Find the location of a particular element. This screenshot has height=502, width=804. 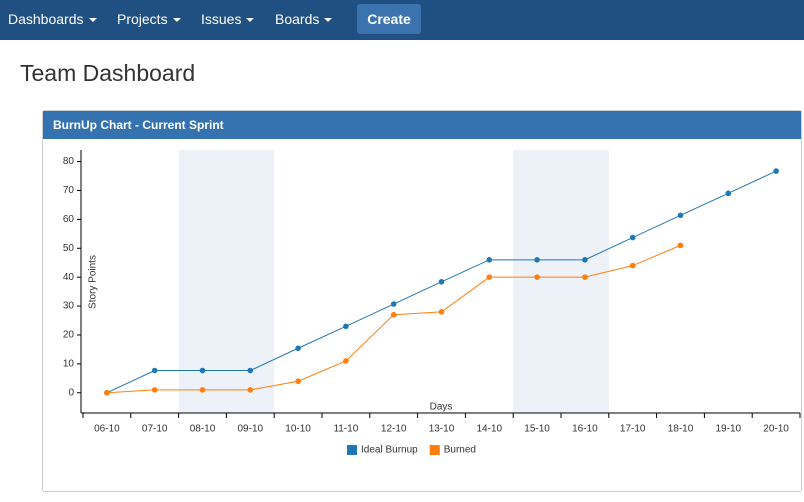

legend-label: Burned is located at coordinates (460, 450).